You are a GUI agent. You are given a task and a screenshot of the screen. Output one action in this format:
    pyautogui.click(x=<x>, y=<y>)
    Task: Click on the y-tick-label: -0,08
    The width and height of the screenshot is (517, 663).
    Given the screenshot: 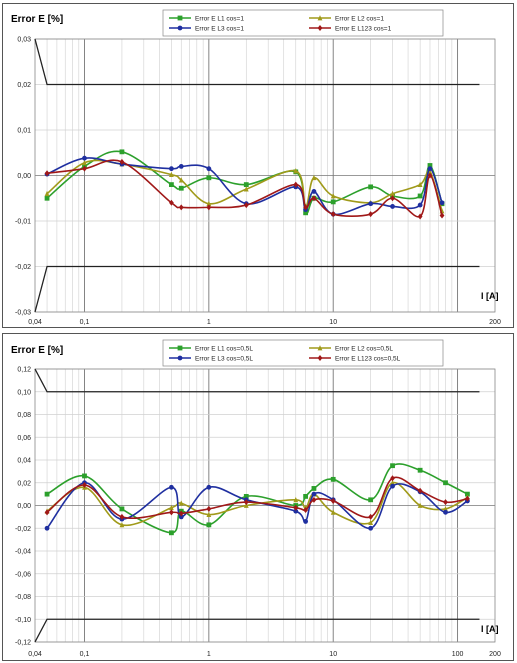 What is the action you would take?
    pyautogui.click(x=23, y=597)
    